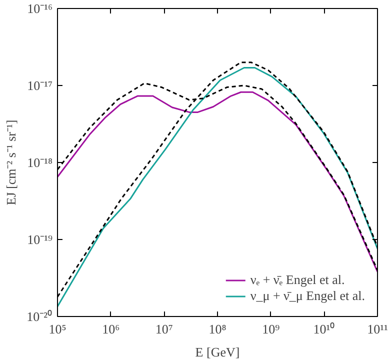 This screenshot has height=362, width=391. Describe the element at coordinates (57, 329) in the screenshot. I see `x-tick-label: 10⁵` at that location.